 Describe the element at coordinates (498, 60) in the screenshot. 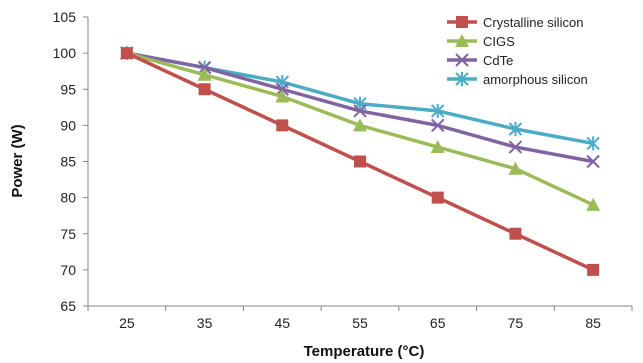

I see `legend-label: CdTe` at that location.